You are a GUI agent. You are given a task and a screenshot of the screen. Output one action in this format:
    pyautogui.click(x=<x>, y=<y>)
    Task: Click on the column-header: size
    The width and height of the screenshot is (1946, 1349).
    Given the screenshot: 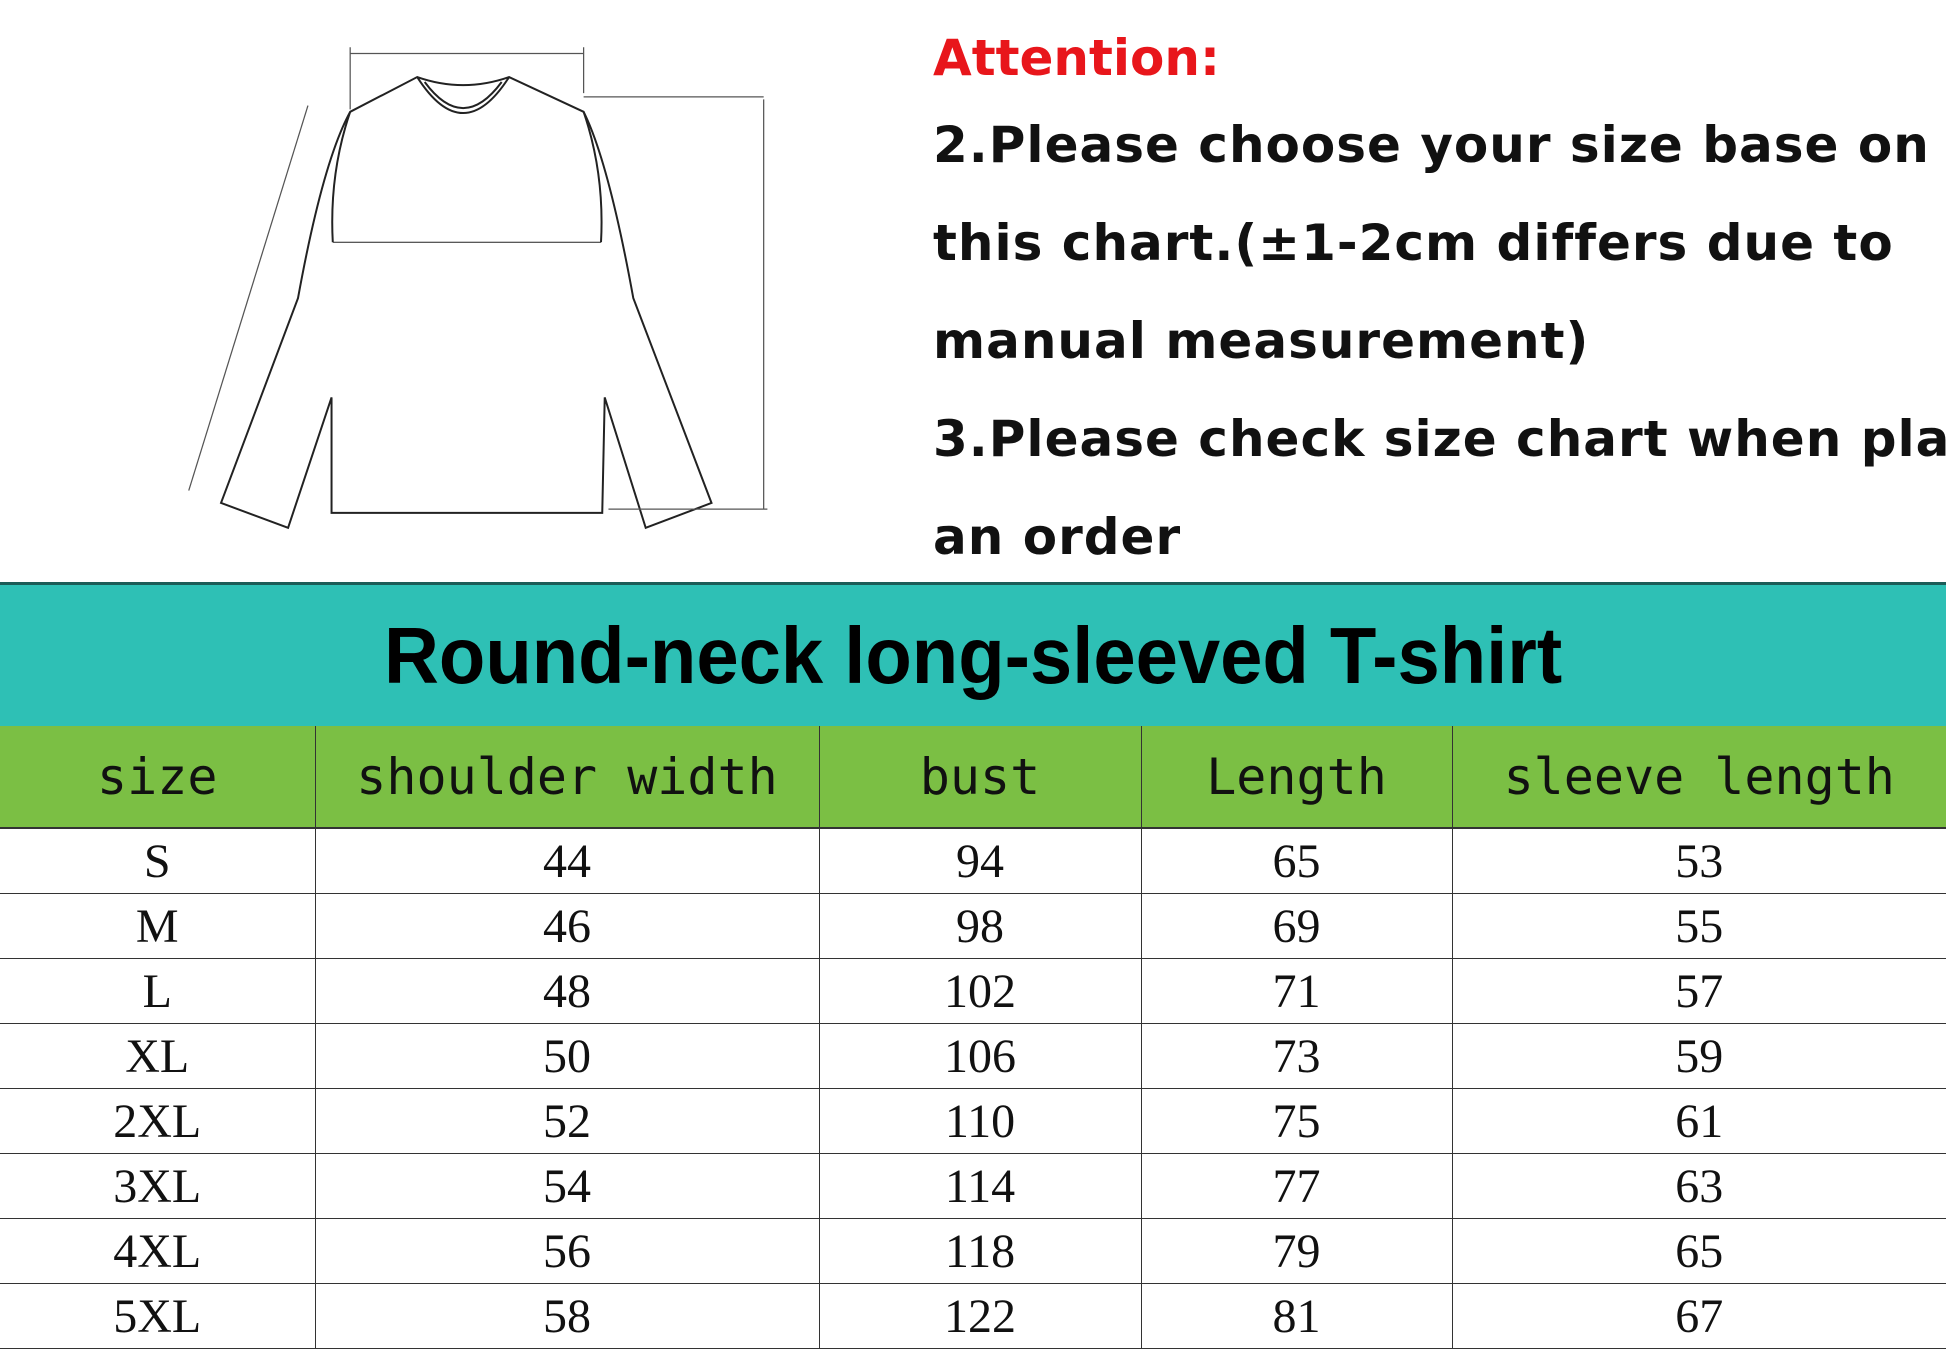 What is the action you would take?
    pyautogui.click(x=157, y=777)
    